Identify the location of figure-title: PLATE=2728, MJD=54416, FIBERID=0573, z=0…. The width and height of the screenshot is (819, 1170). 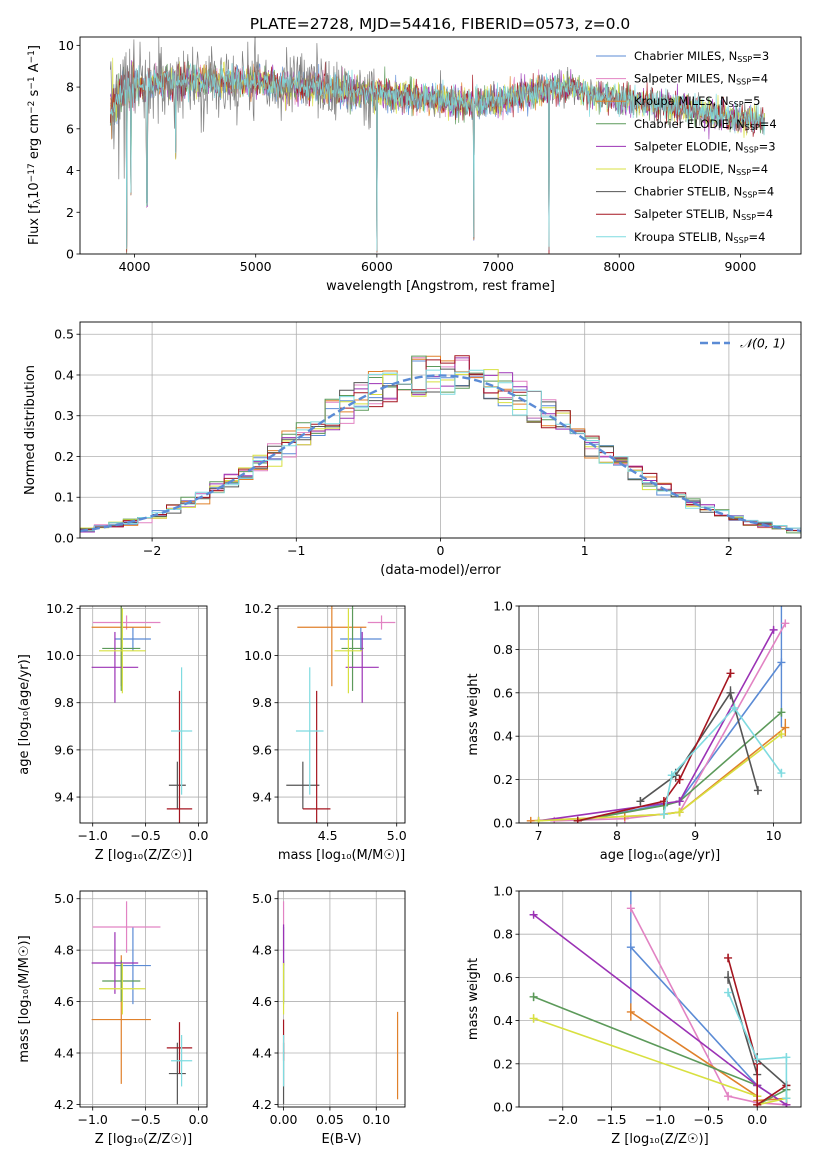
(440, 24).